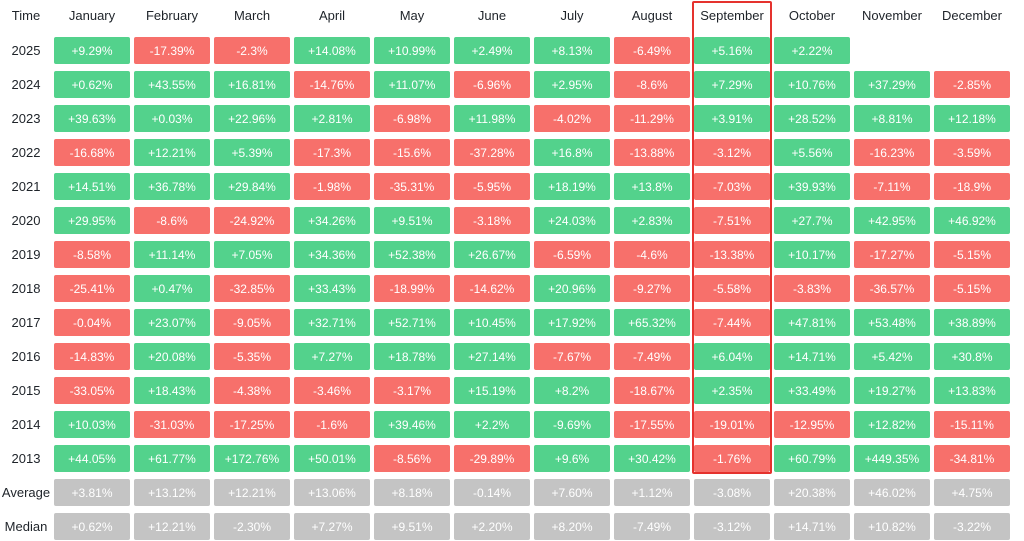 The image size is (1024, 541). I want to click on month-header-june: June, so click(492, 15).